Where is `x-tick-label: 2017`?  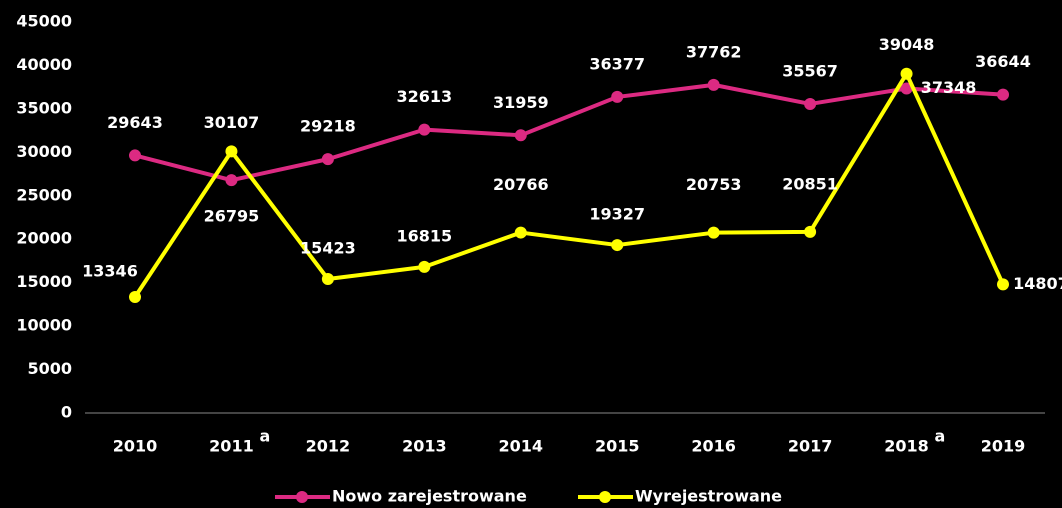
x-tick-label: 2017 is located at coordinates (810, 446).